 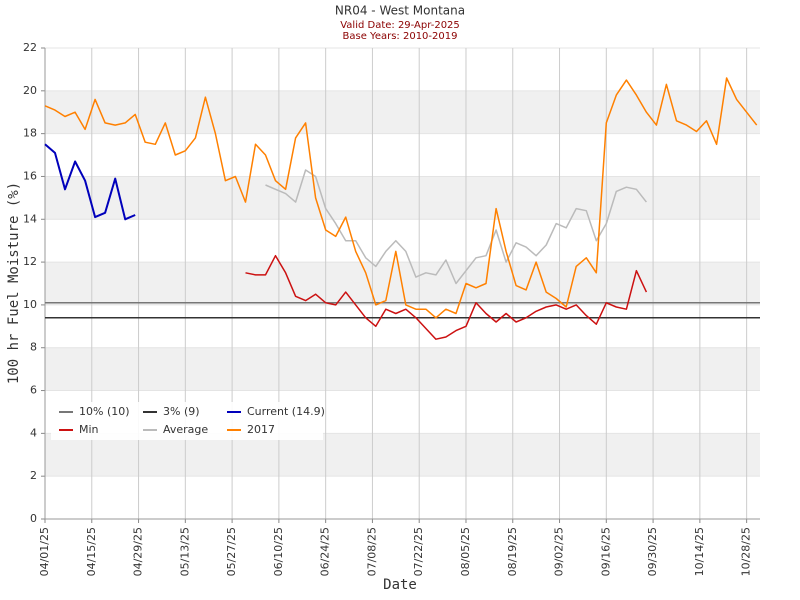 I want to click on legend-label: 2017, so click(x=261, y=429).